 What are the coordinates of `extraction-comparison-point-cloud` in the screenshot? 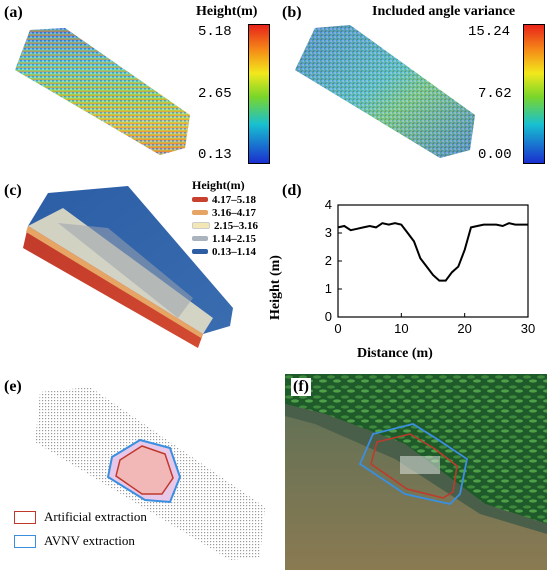 It's located at (150, 473).